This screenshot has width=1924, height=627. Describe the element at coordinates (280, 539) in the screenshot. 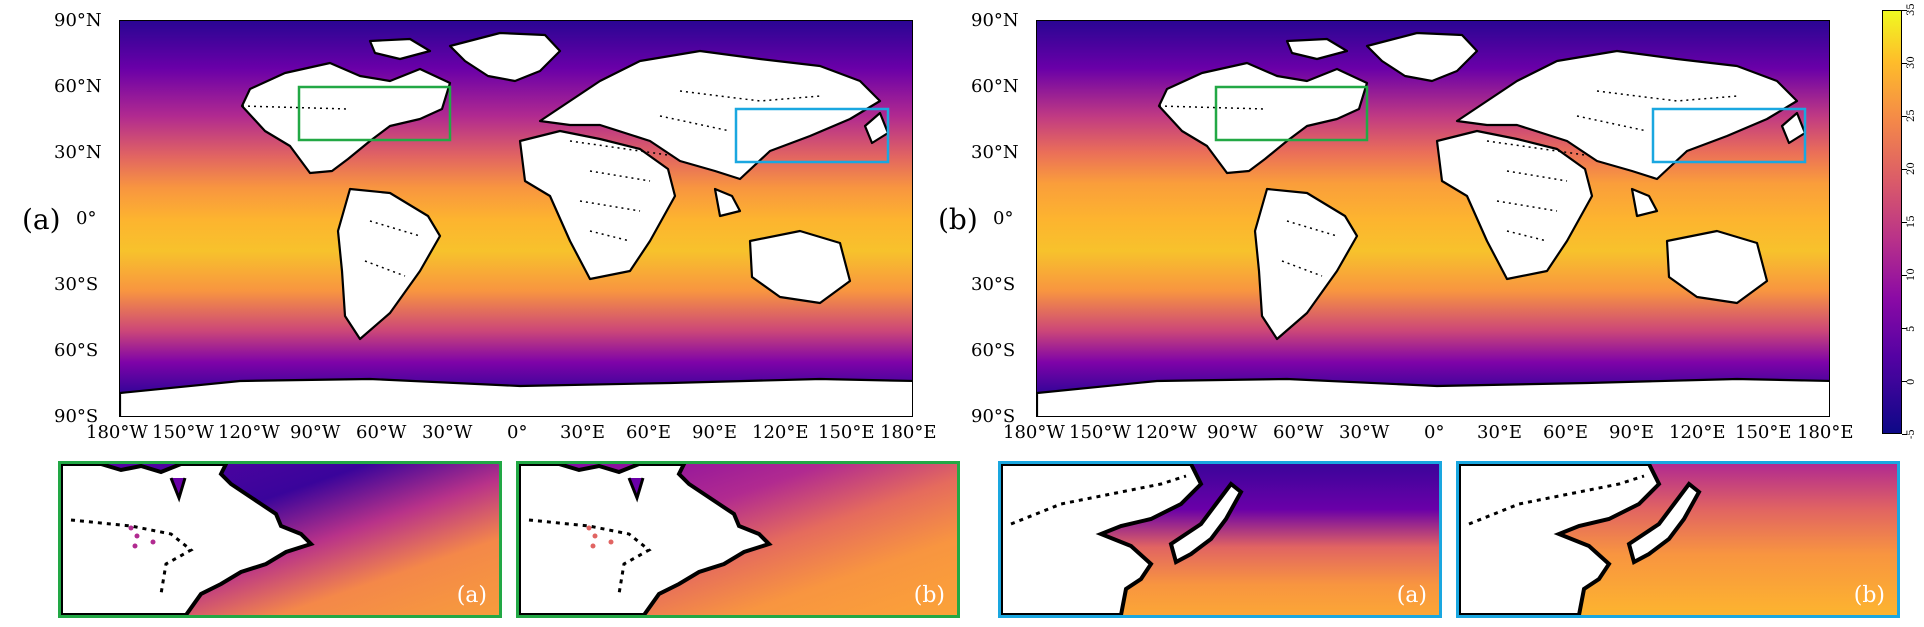

I see `inset-atlantic-a: (a)` at that location.